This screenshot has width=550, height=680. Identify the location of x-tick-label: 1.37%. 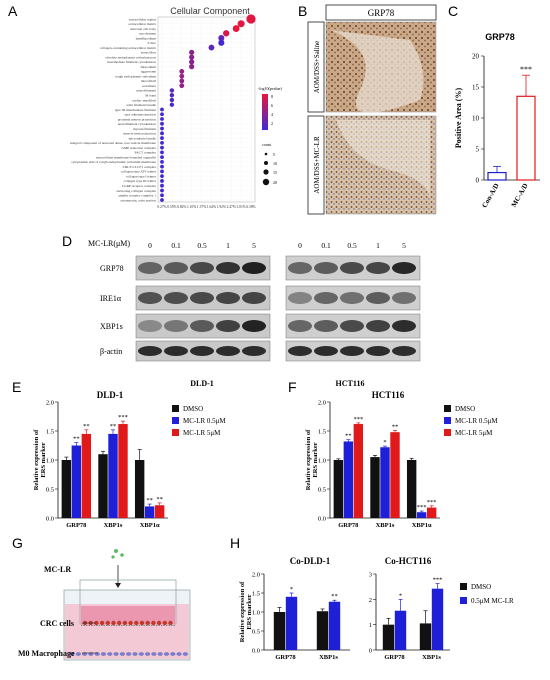
(201, 207).